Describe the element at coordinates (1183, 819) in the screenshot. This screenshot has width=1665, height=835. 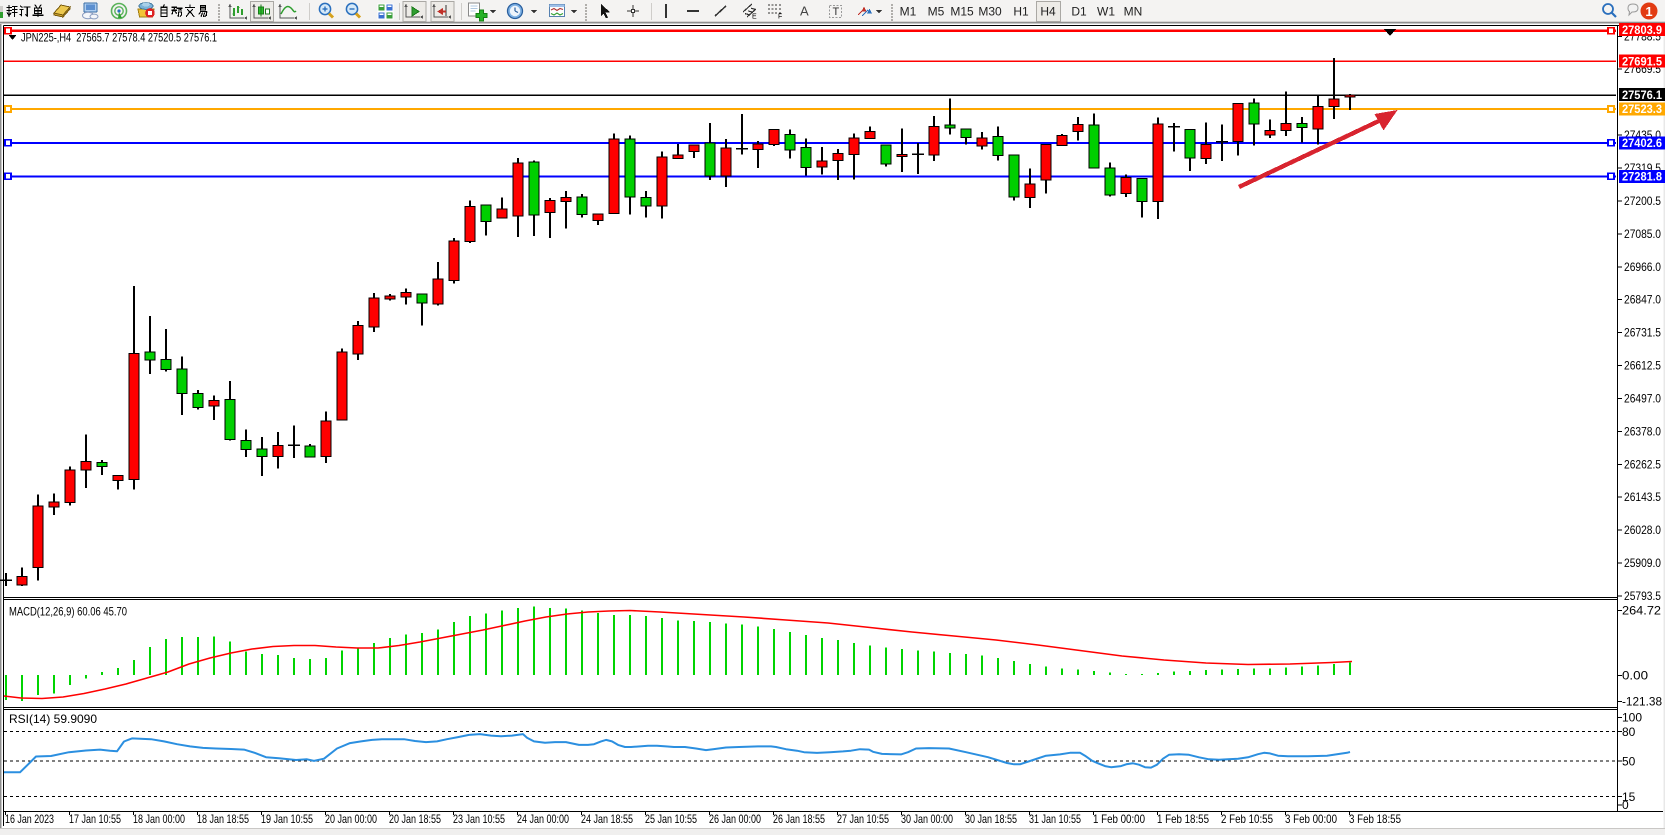
I see `svg-text: 1 Feb 18:55` at that location.